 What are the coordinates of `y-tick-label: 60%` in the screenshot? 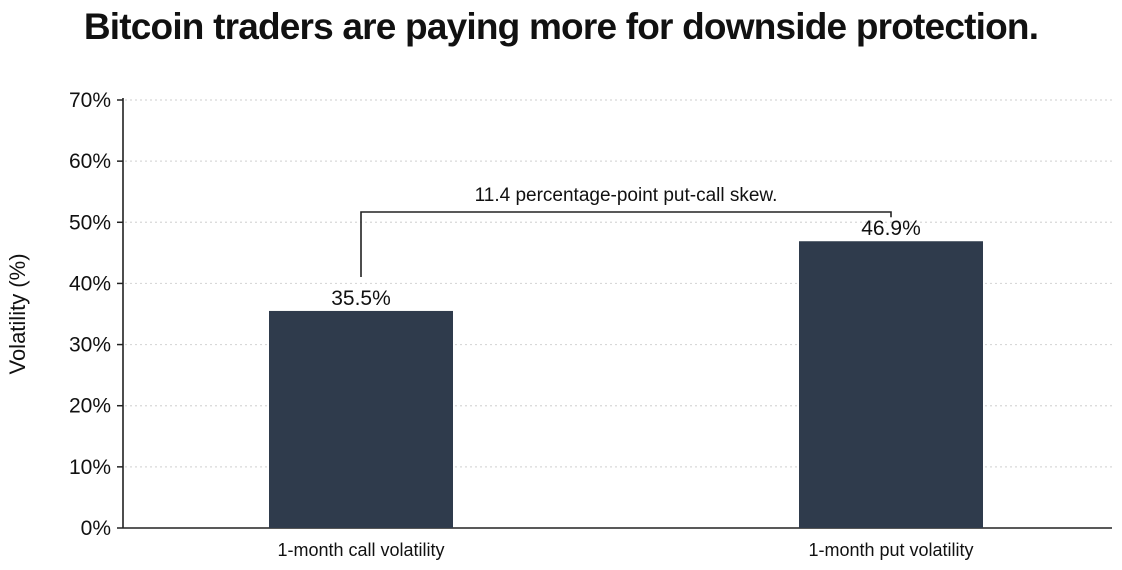 It's located at (90, 161).